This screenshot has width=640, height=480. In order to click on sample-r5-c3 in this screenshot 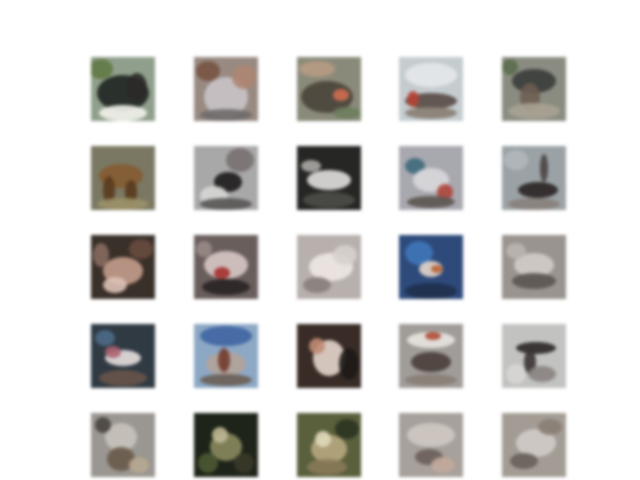, I will do `click(329, 445)`.